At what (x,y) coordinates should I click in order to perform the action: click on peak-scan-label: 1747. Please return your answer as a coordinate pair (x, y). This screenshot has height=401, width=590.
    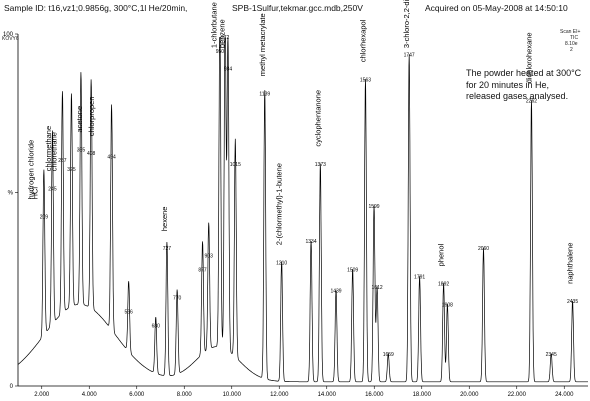
    Looking at the image, I should click on (409, 56).